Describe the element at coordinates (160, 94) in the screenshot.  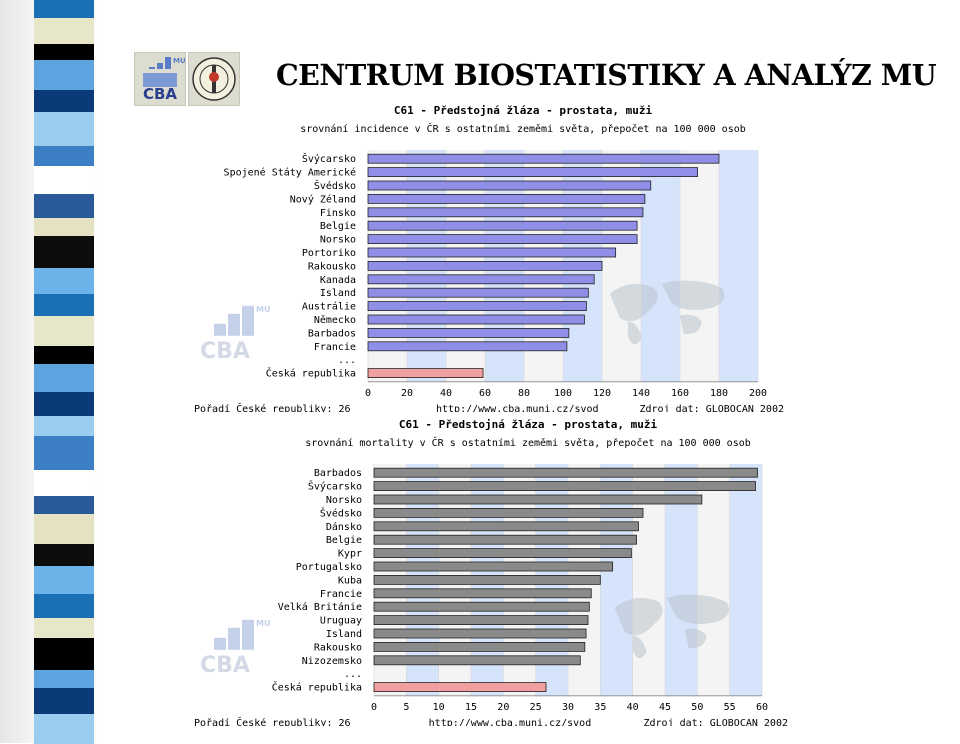
I see `cba-logo-text: CBA` at that location.